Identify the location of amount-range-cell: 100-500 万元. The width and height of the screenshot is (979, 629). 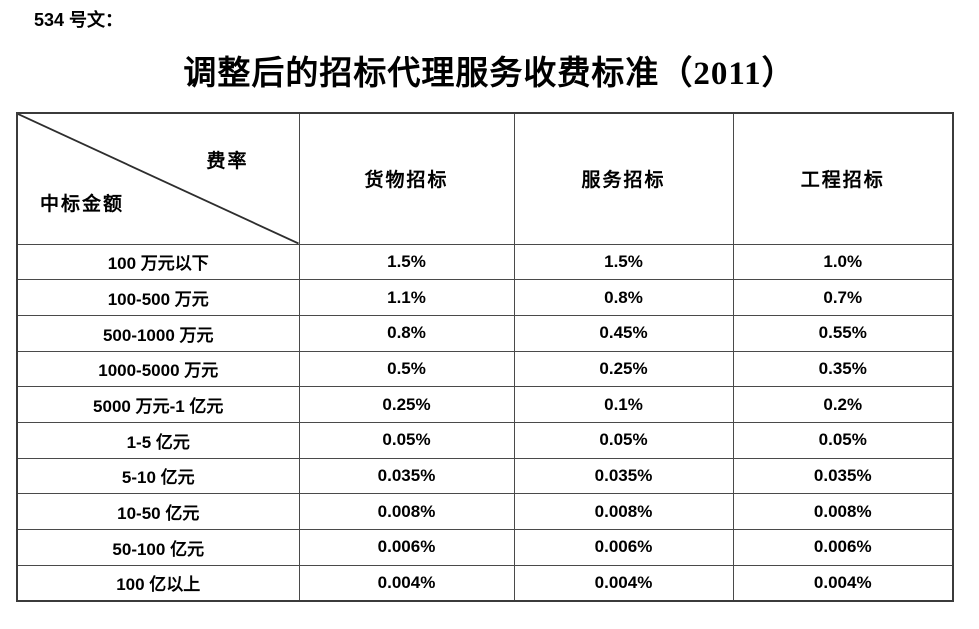
(158, 297).